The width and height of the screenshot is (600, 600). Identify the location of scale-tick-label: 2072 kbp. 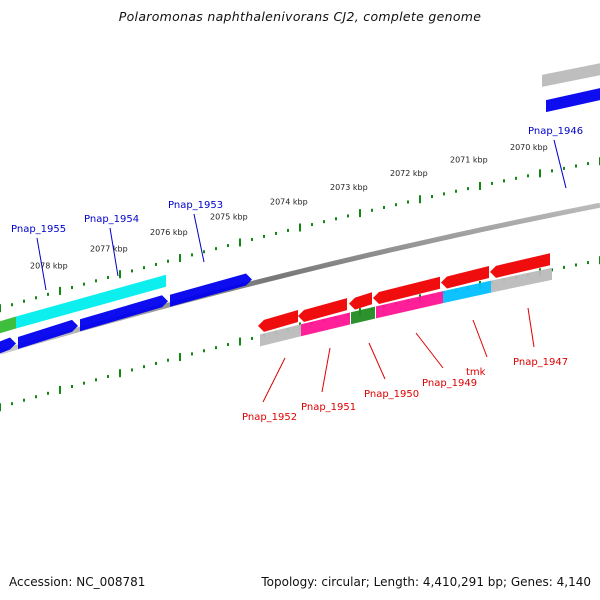
(409, 173).